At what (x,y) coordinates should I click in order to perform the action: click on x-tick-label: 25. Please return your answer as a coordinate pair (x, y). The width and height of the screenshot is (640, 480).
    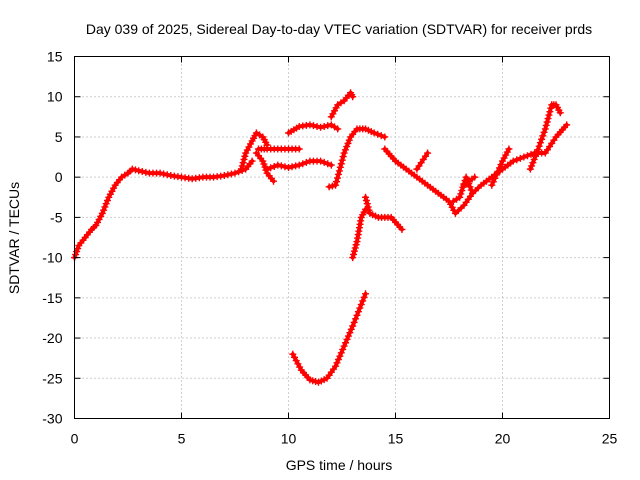
    Looking at the image, I should click on (610, 439).